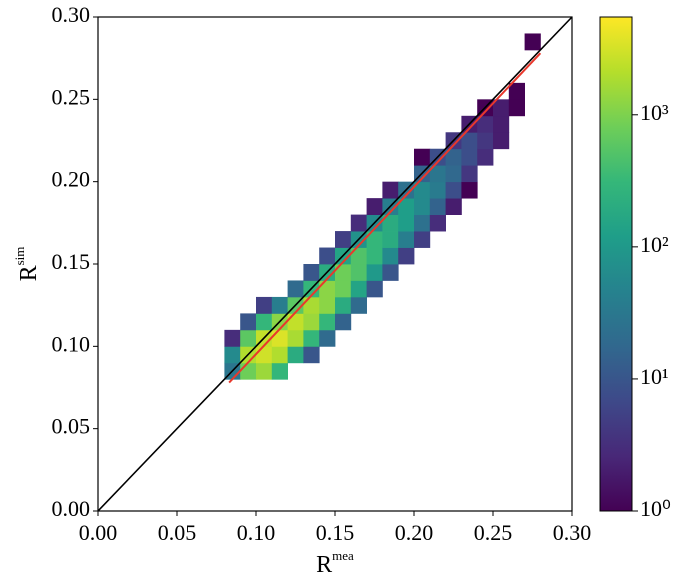 The height and width of the screenshot is (580, 700). I want to click on x-tick-label: 0.15, so click(335, 532).